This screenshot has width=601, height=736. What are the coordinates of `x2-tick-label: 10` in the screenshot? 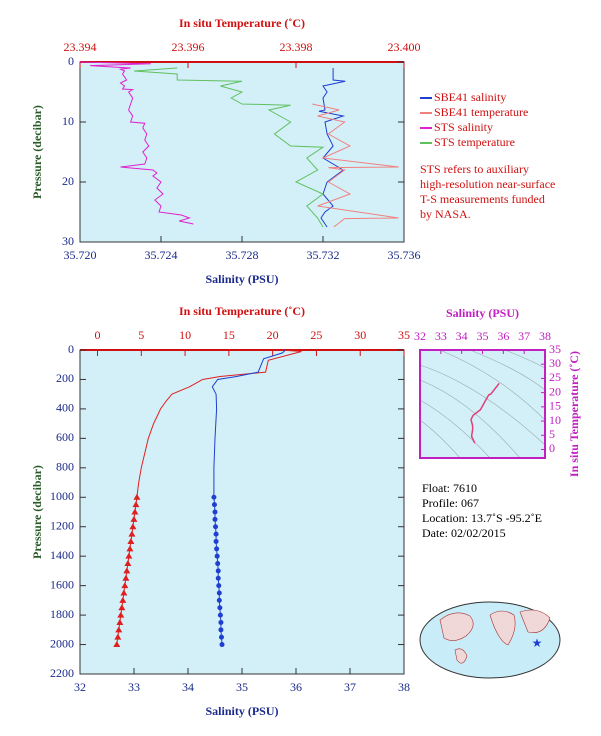 It's located at (185, 335).